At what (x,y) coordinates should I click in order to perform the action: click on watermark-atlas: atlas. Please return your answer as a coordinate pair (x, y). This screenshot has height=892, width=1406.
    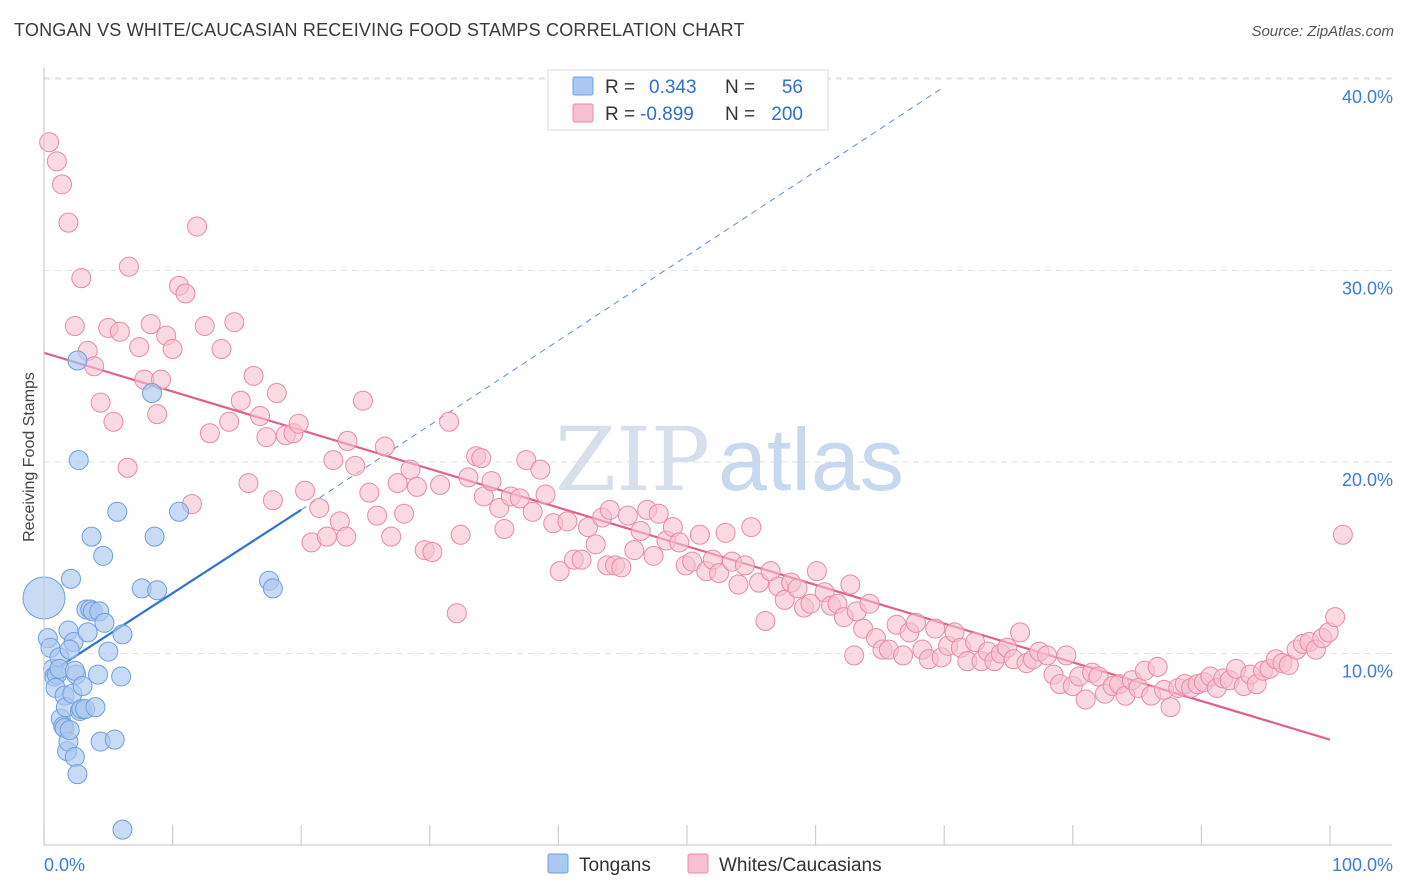
    Looking at the image, I should click on (811, 459).